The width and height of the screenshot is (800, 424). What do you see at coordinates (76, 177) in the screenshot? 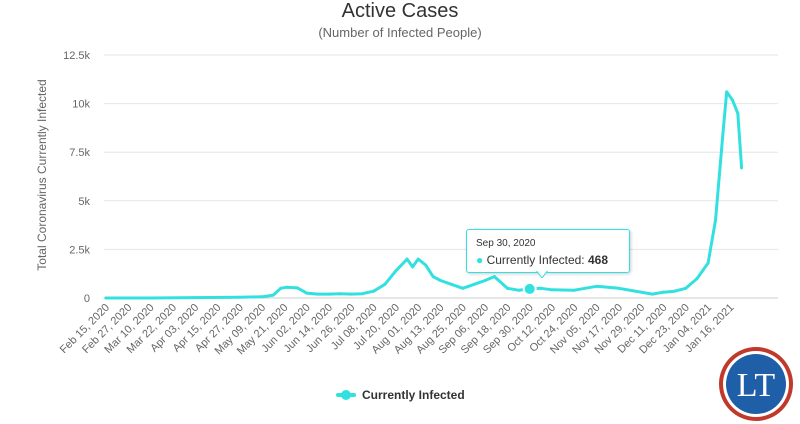
I see `y-axis-ticks: 0 2.5k 5k 7.5k 10k 12.5k` at bounding box center [76, 177].